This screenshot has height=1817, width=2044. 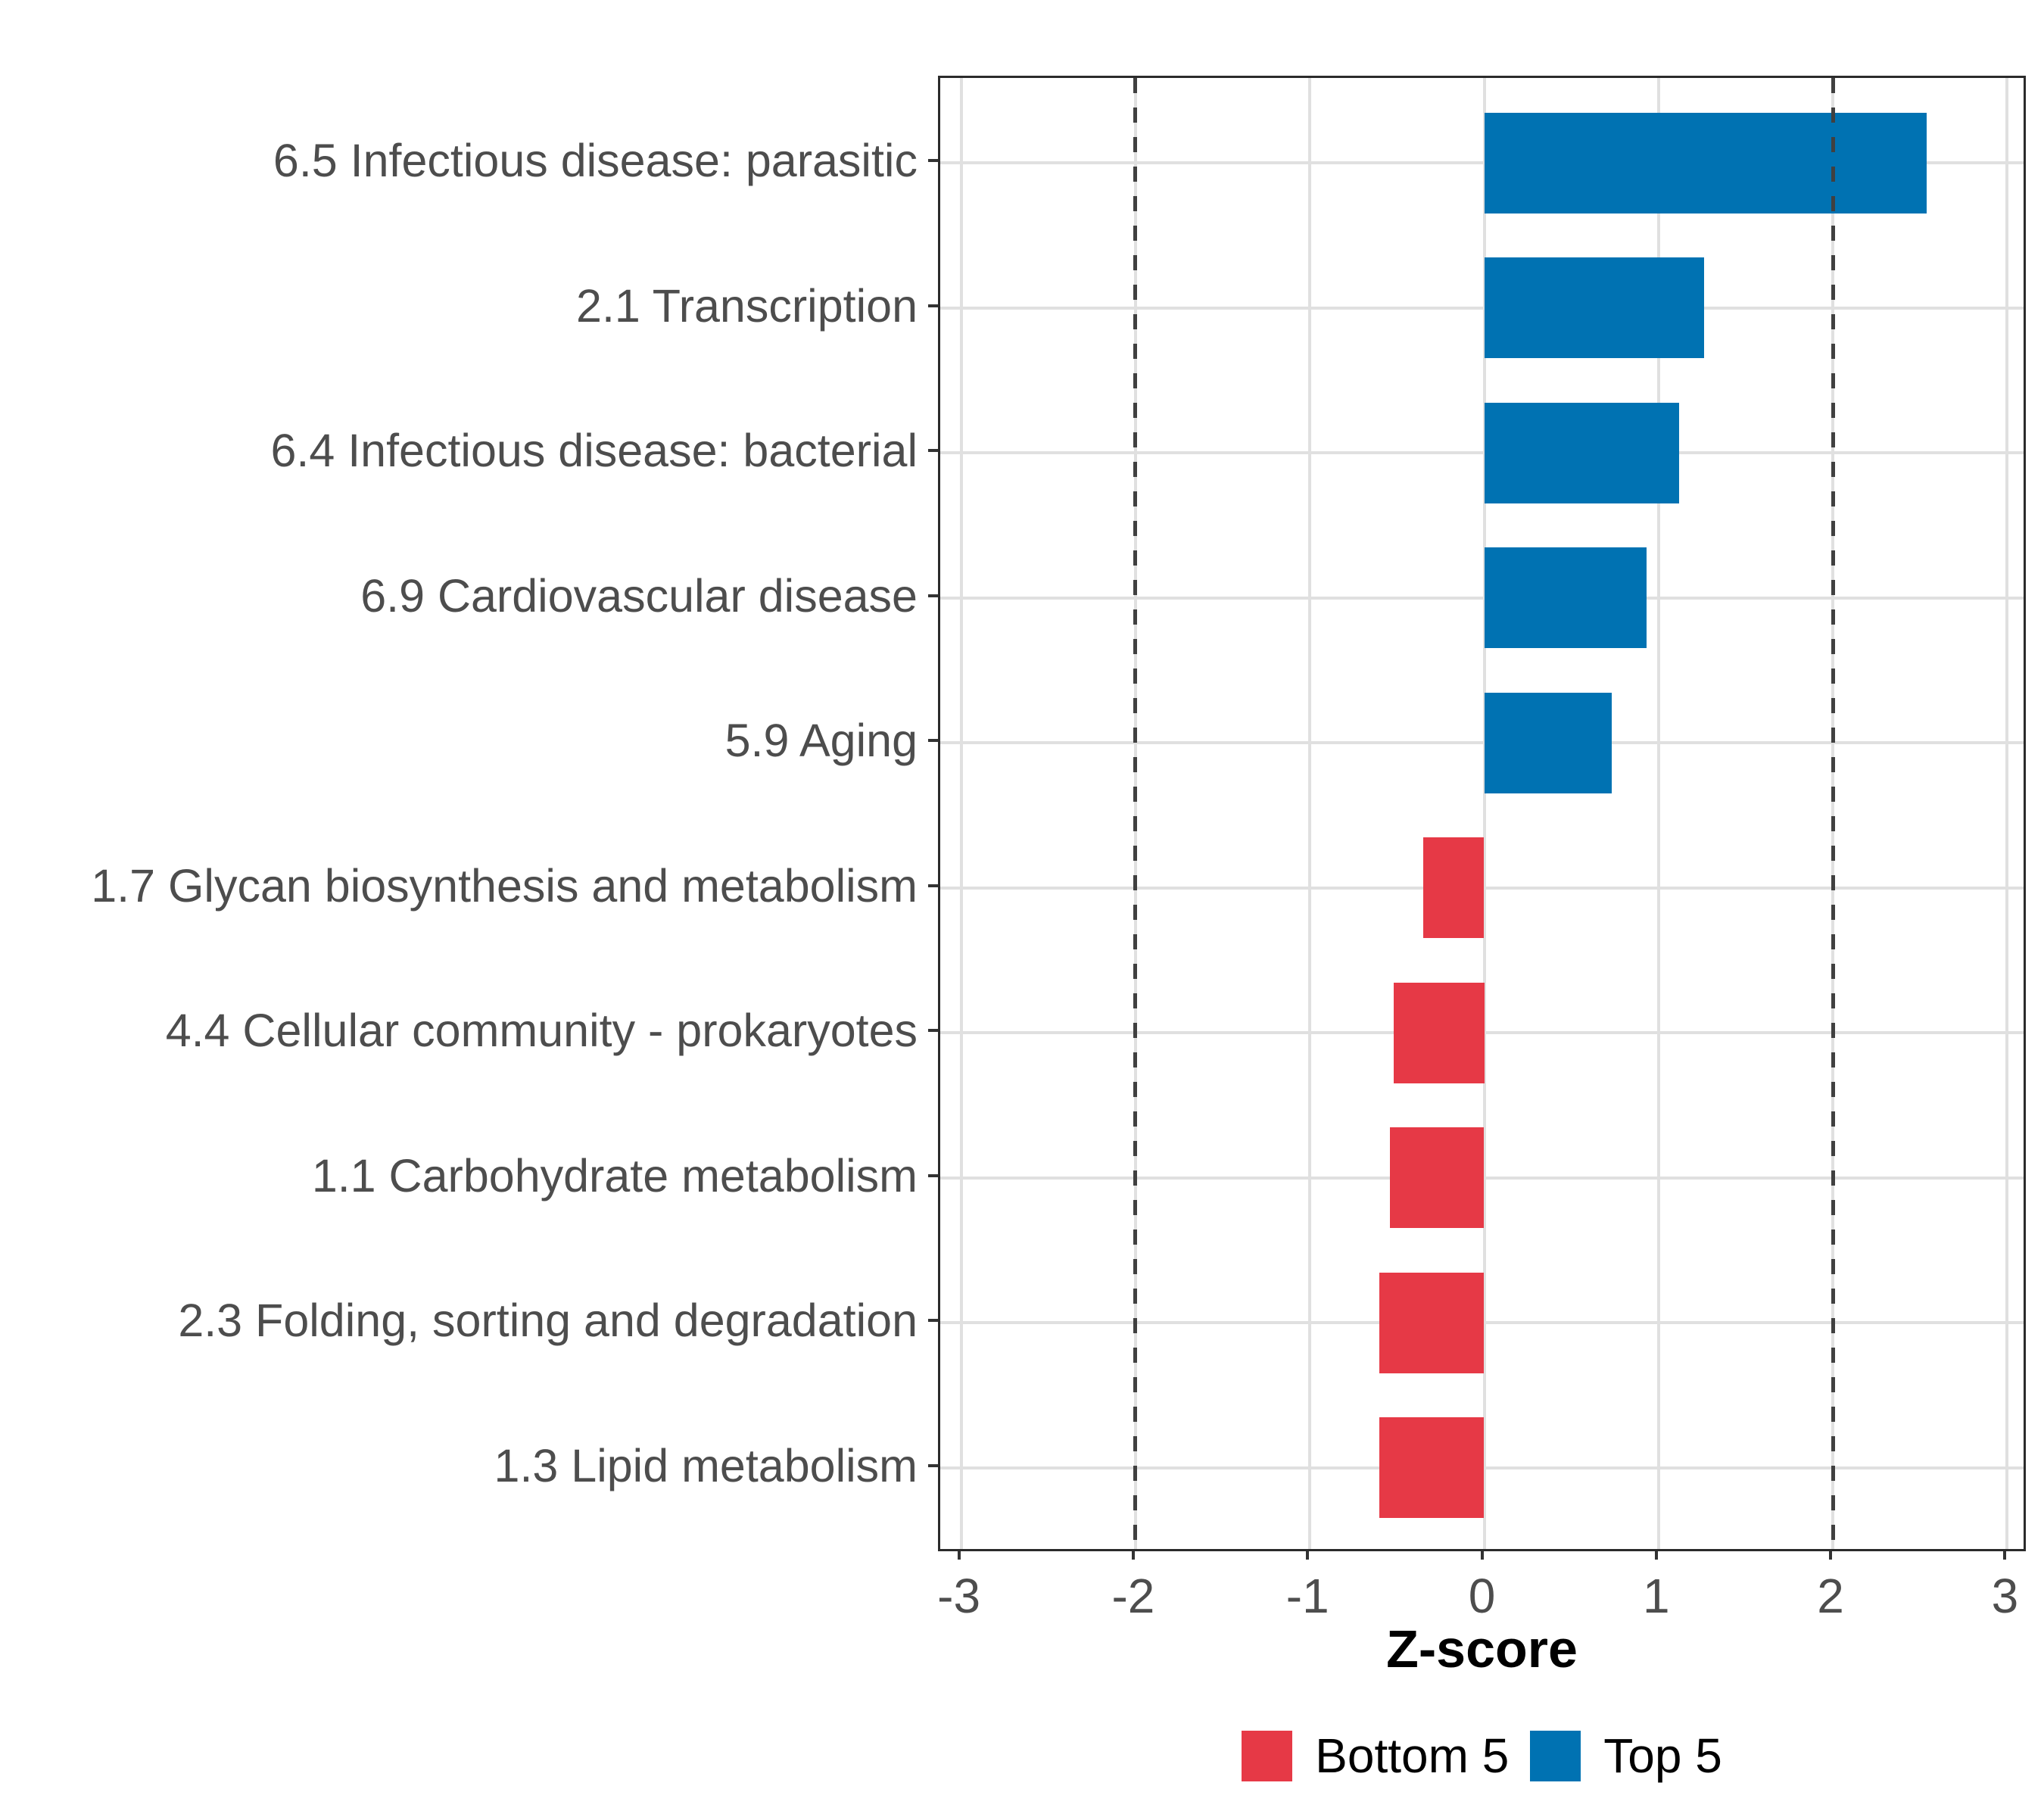 I want to click on y-axis-label: 6.9 Cardiovascular disease, so click(x=639, y=595).